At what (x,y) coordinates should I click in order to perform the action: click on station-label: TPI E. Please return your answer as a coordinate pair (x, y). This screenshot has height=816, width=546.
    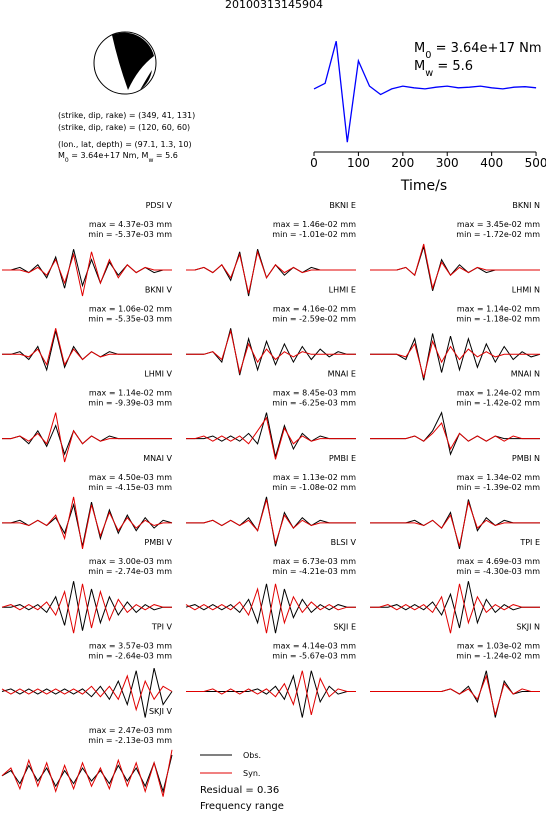
    Looking at the image, I should click on (529, 542).